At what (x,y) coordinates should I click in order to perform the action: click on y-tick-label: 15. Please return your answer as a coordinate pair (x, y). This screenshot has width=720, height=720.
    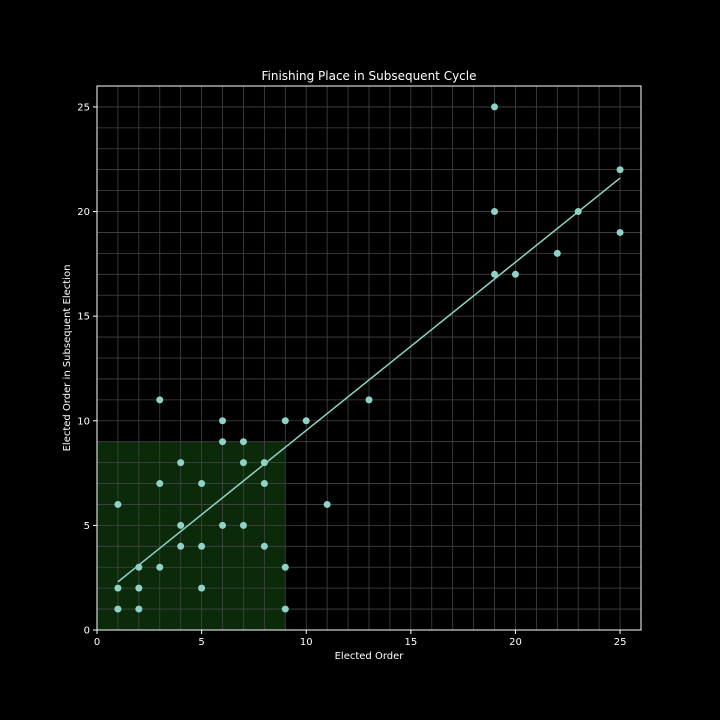
    Looking at the image, I should click on (83, 317).